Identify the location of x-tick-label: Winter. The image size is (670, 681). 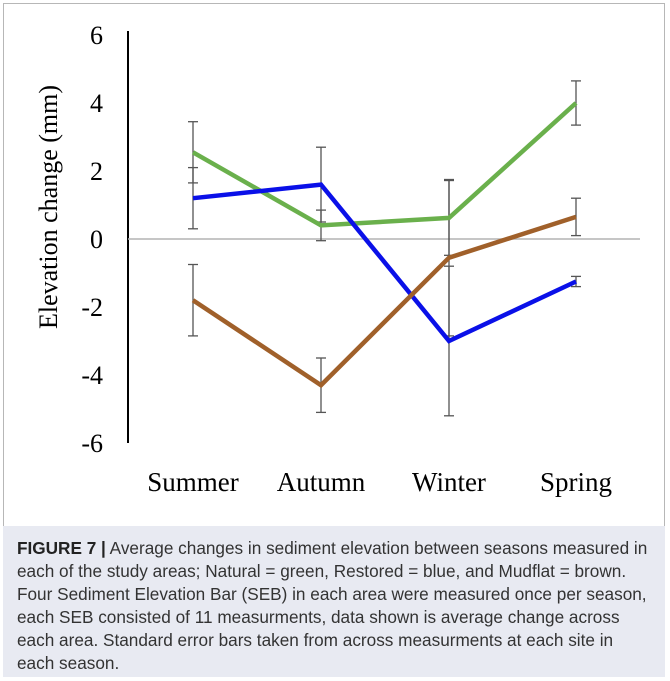
(449, 482).